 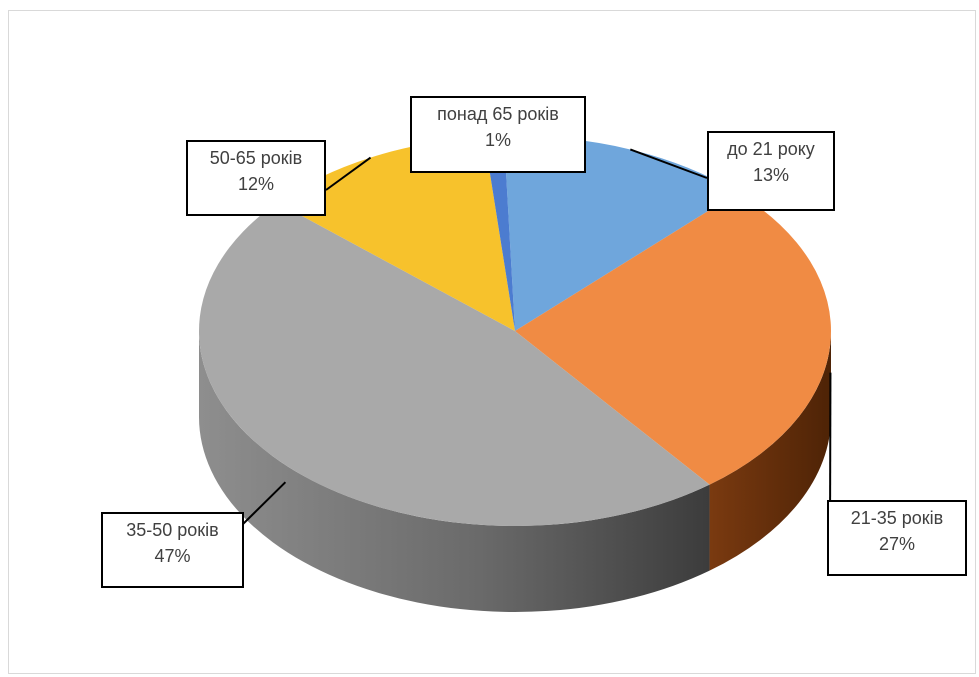 I want to click on label-category: 50-65 років, so click(x=256, y=158).